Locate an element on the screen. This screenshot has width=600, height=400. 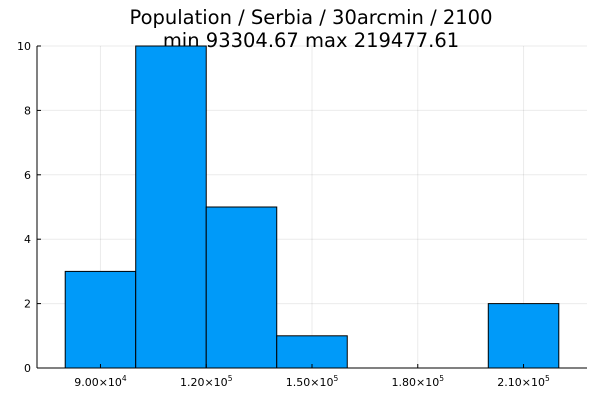
x-axis-ticks: 9.00×10⁴ 1.20×10⁵ 1.50×10⁵ 1.80×10⁵ 2.10×10⁵ is located at coordinates (312, 376).